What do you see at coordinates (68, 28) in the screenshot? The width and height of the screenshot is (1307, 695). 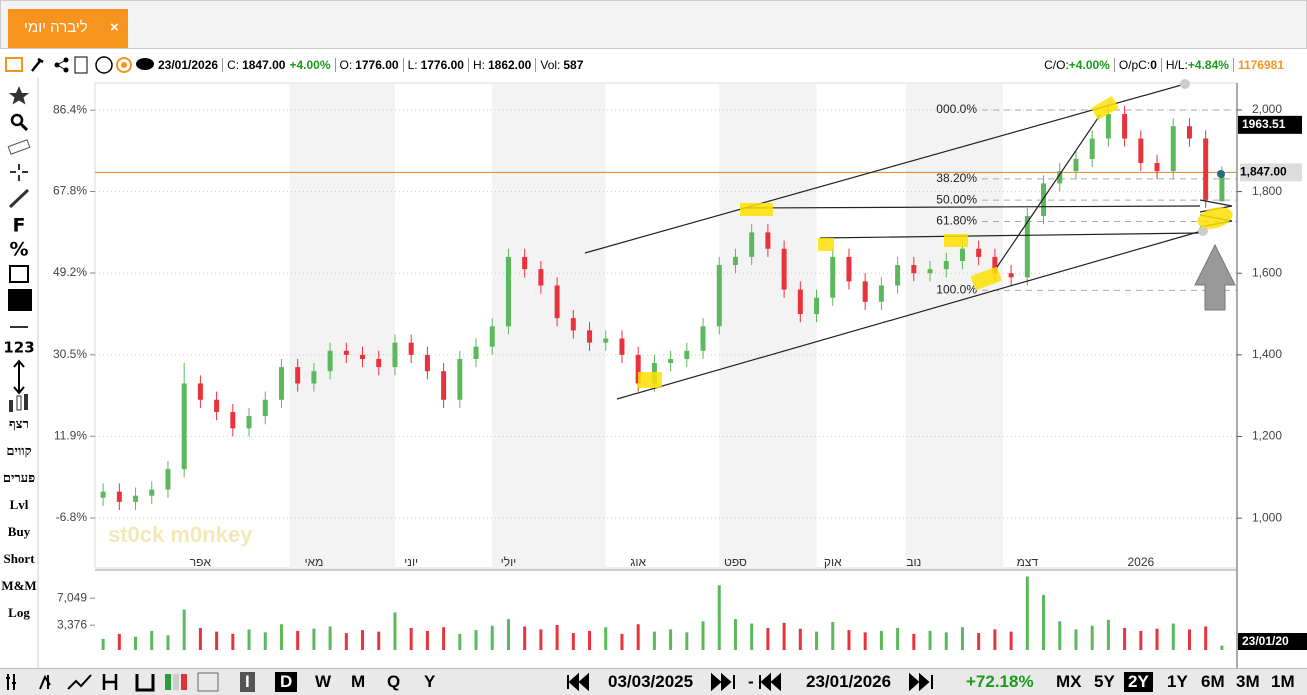 I see `tab: ליברה יומי ×` at bounding box center [68, 28].